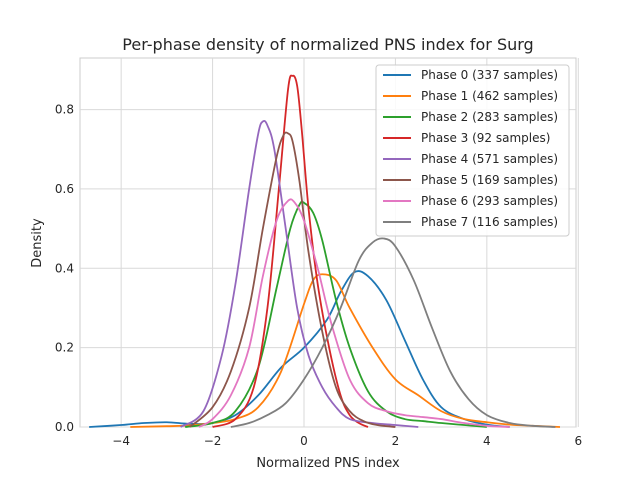 The image size is (640, 480). Describe the element at coordinates (121, 441) in the screenshot. I see `x-tick-label: −4` at that location.